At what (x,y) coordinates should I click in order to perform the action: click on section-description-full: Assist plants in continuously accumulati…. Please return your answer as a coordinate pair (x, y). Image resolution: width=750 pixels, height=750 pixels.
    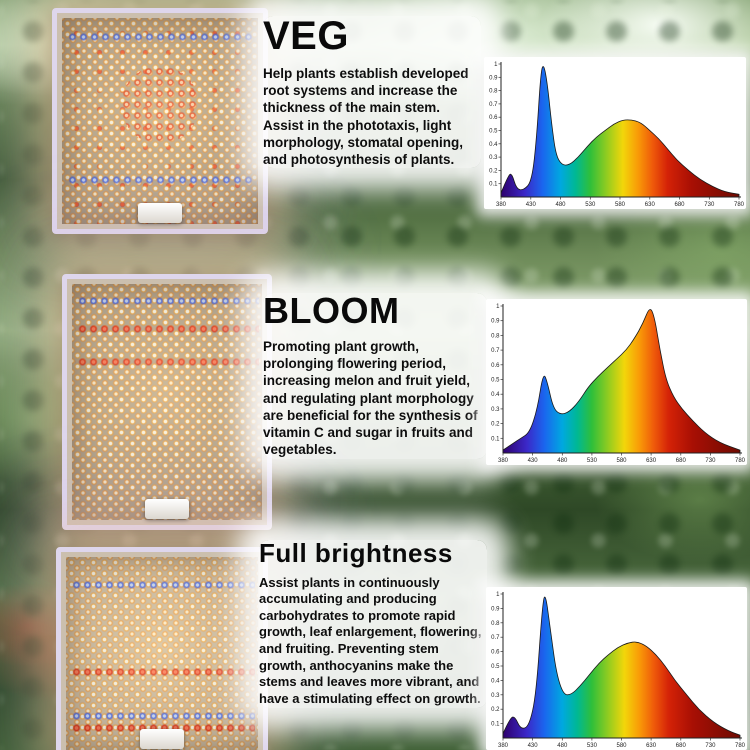
    Looking at the image, I should click on (370, 640).